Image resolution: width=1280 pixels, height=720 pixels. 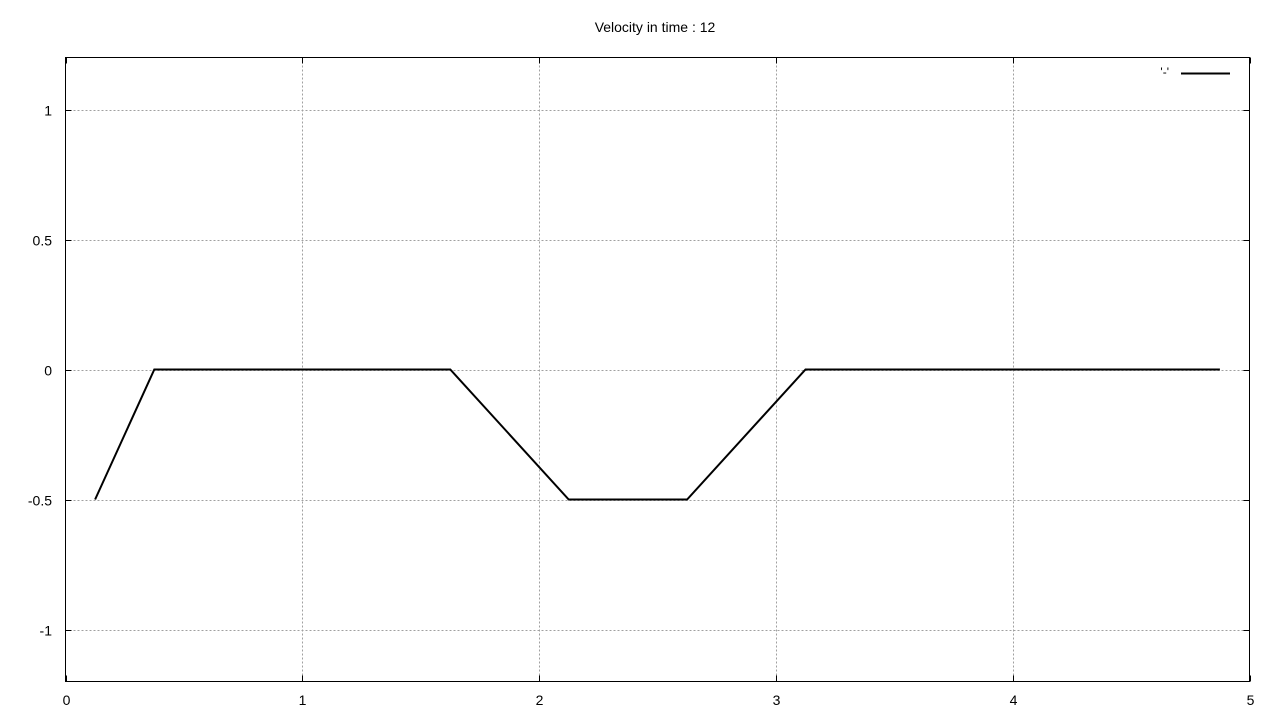 I want to click on chart-title: Velocity in time : 12, so click(x=655, y=27).